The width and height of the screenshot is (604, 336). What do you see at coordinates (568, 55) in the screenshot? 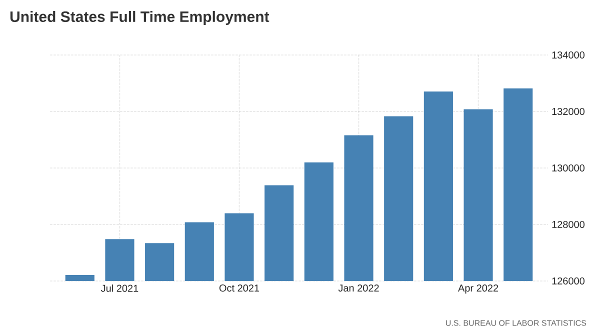
I see `y-tick-label: 134000` at bounding box center [568, 55].